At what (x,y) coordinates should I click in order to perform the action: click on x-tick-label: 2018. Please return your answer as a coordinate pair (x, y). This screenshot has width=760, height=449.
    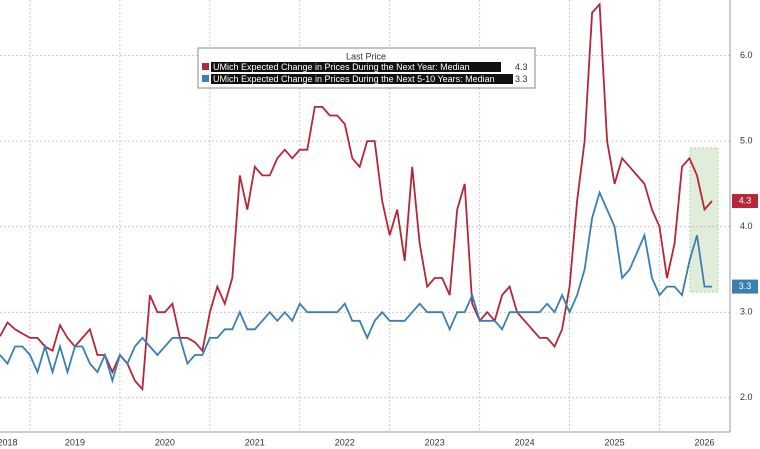
    Looking at the image, I should click on (9, 442).